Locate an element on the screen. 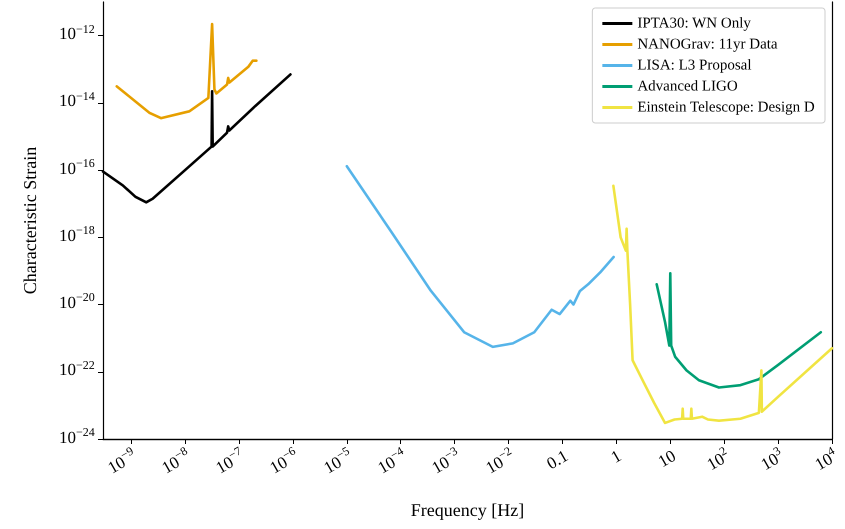  y-axis-title: Characteristic Strain is located at coordinates (30, 220).